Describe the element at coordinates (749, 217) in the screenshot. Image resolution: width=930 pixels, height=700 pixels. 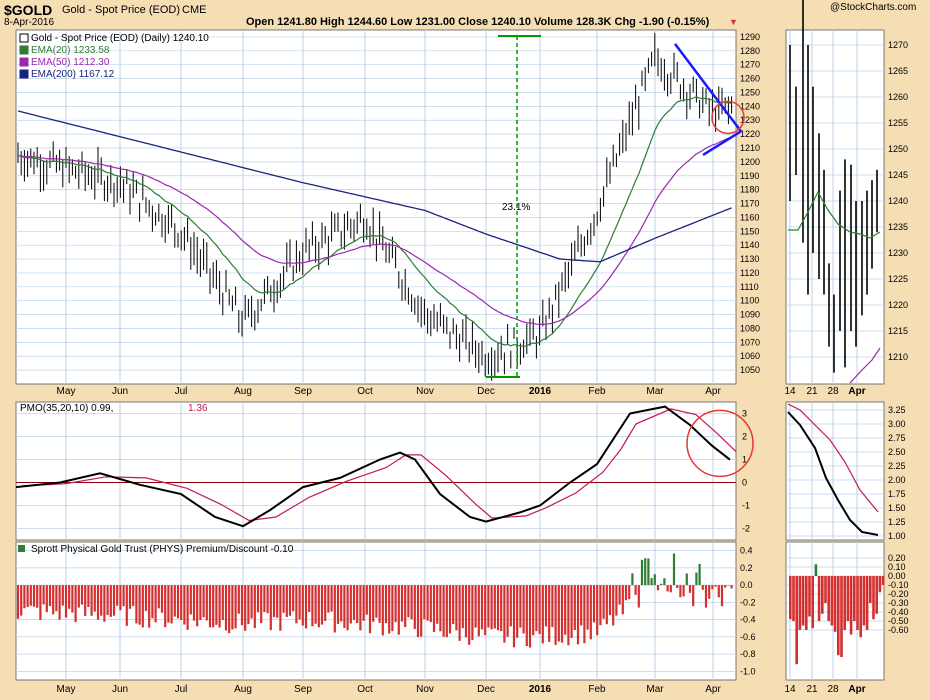
I see `price-tick-label: 1160` at that location.